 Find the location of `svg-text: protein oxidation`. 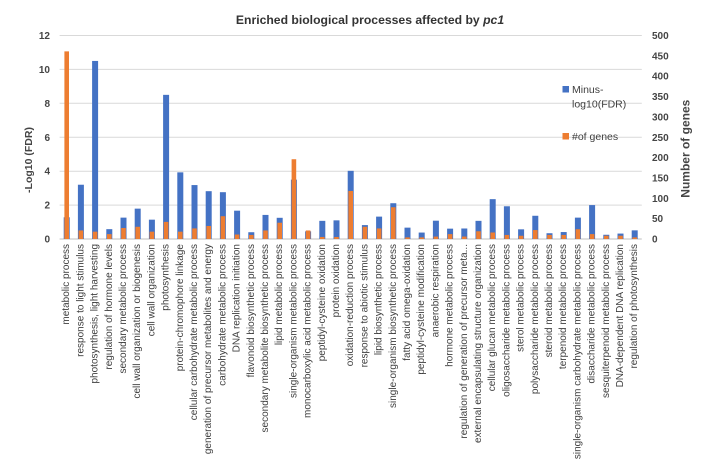

svg-text: protein oxidation is located at coordinates (336, 280).